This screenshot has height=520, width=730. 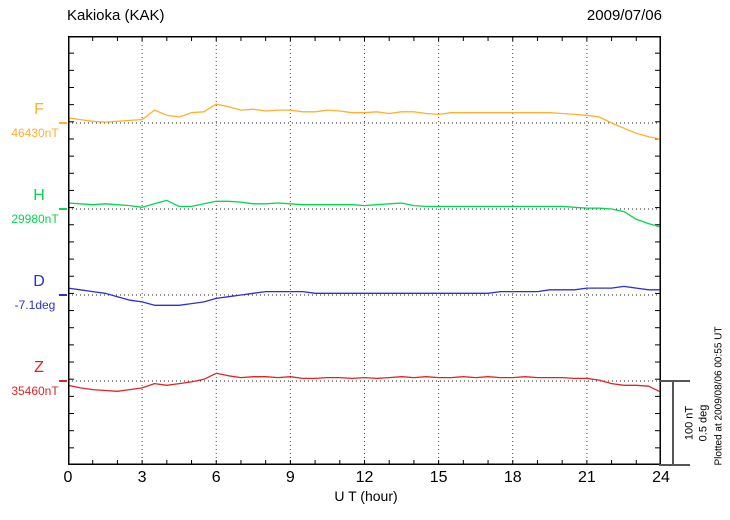 What do you see at coordinates (438, 477) in the screenshot?
I see `x-tick-label-15: 15` at bounding box center [438, 477].